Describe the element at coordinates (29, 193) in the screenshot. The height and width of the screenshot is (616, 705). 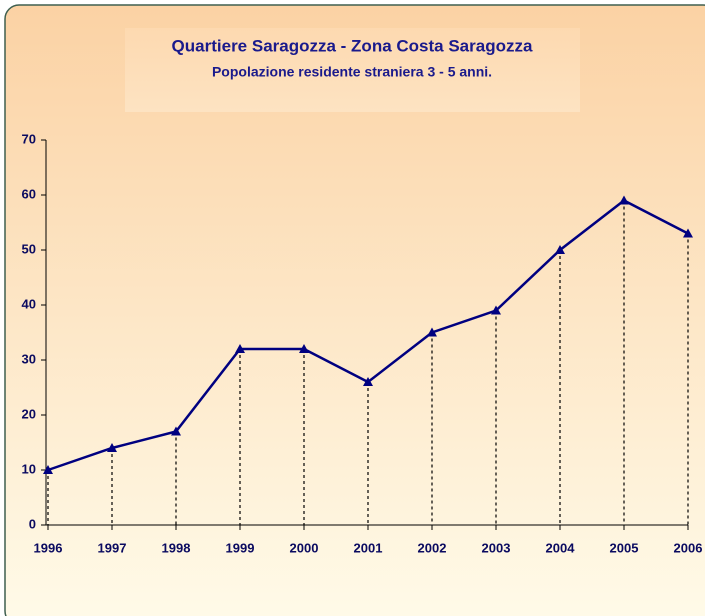
I see `y-tick-label: 60` at that location.